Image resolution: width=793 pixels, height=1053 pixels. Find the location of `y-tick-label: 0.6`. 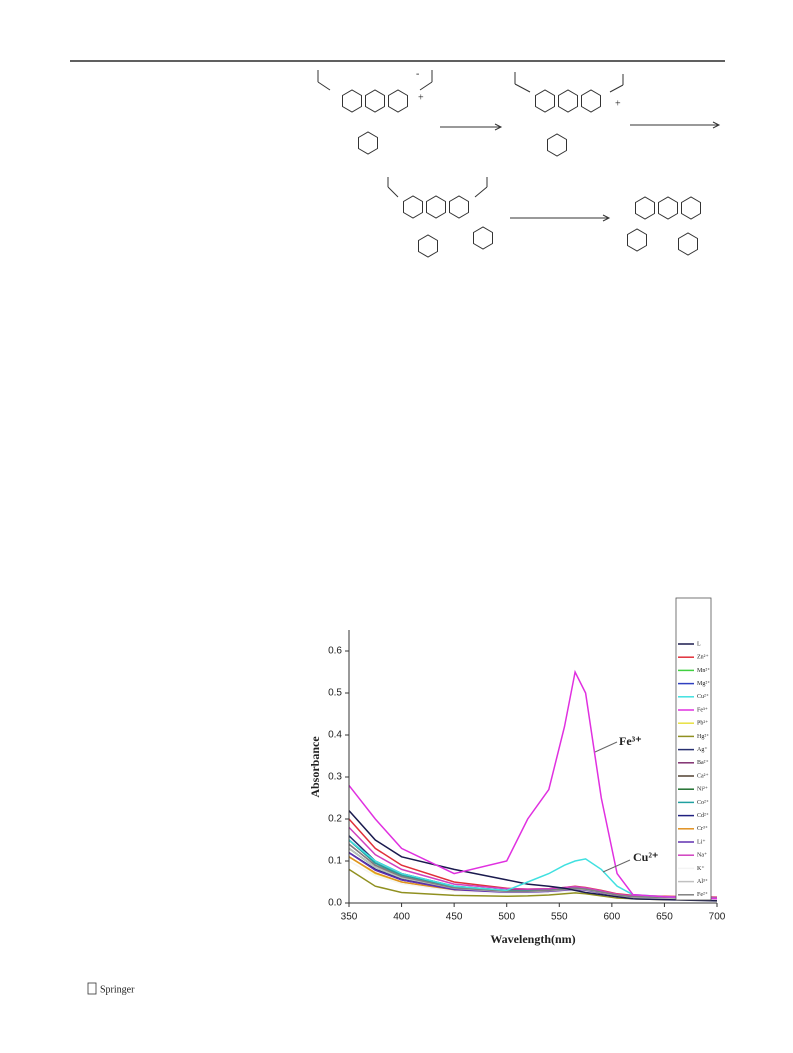

y-tick-label: 0.6 is located at coordinates (335, 651).